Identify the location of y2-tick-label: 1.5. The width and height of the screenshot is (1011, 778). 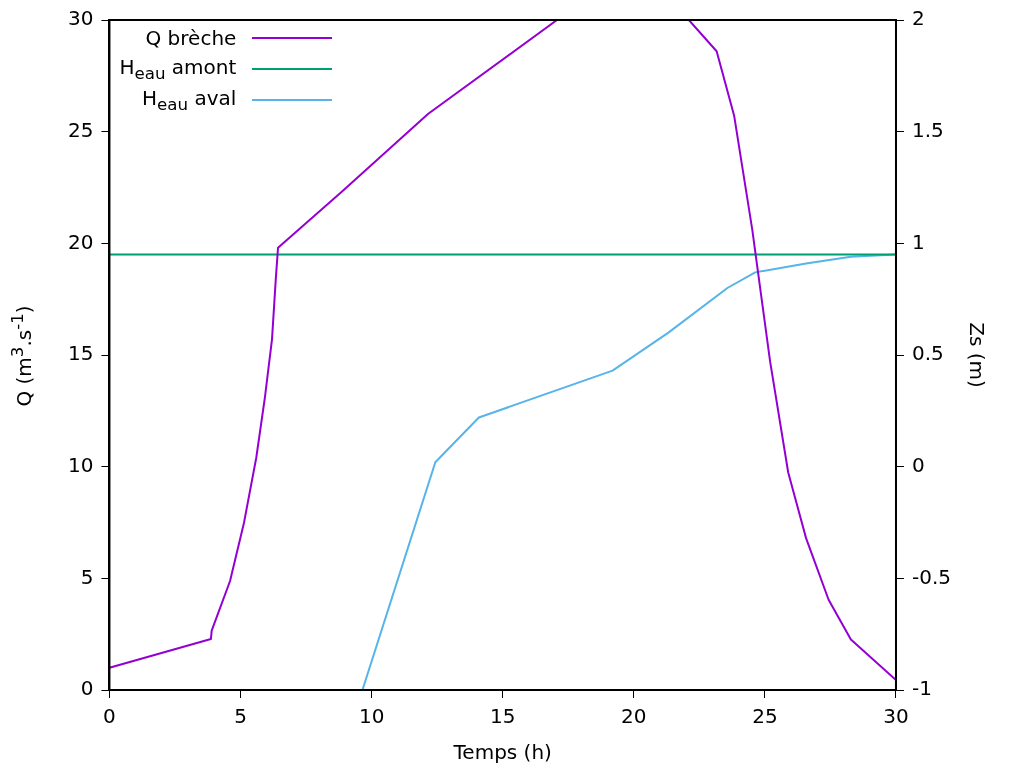
(927, 129).